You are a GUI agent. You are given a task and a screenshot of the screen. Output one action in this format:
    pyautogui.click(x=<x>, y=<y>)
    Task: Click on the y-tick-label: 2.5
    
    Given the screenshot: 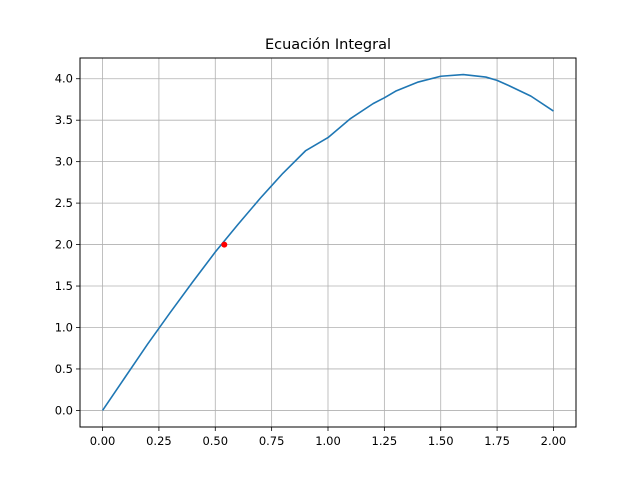 What is the action you would take?
    pyautogui.click(x=64, y=203)
    